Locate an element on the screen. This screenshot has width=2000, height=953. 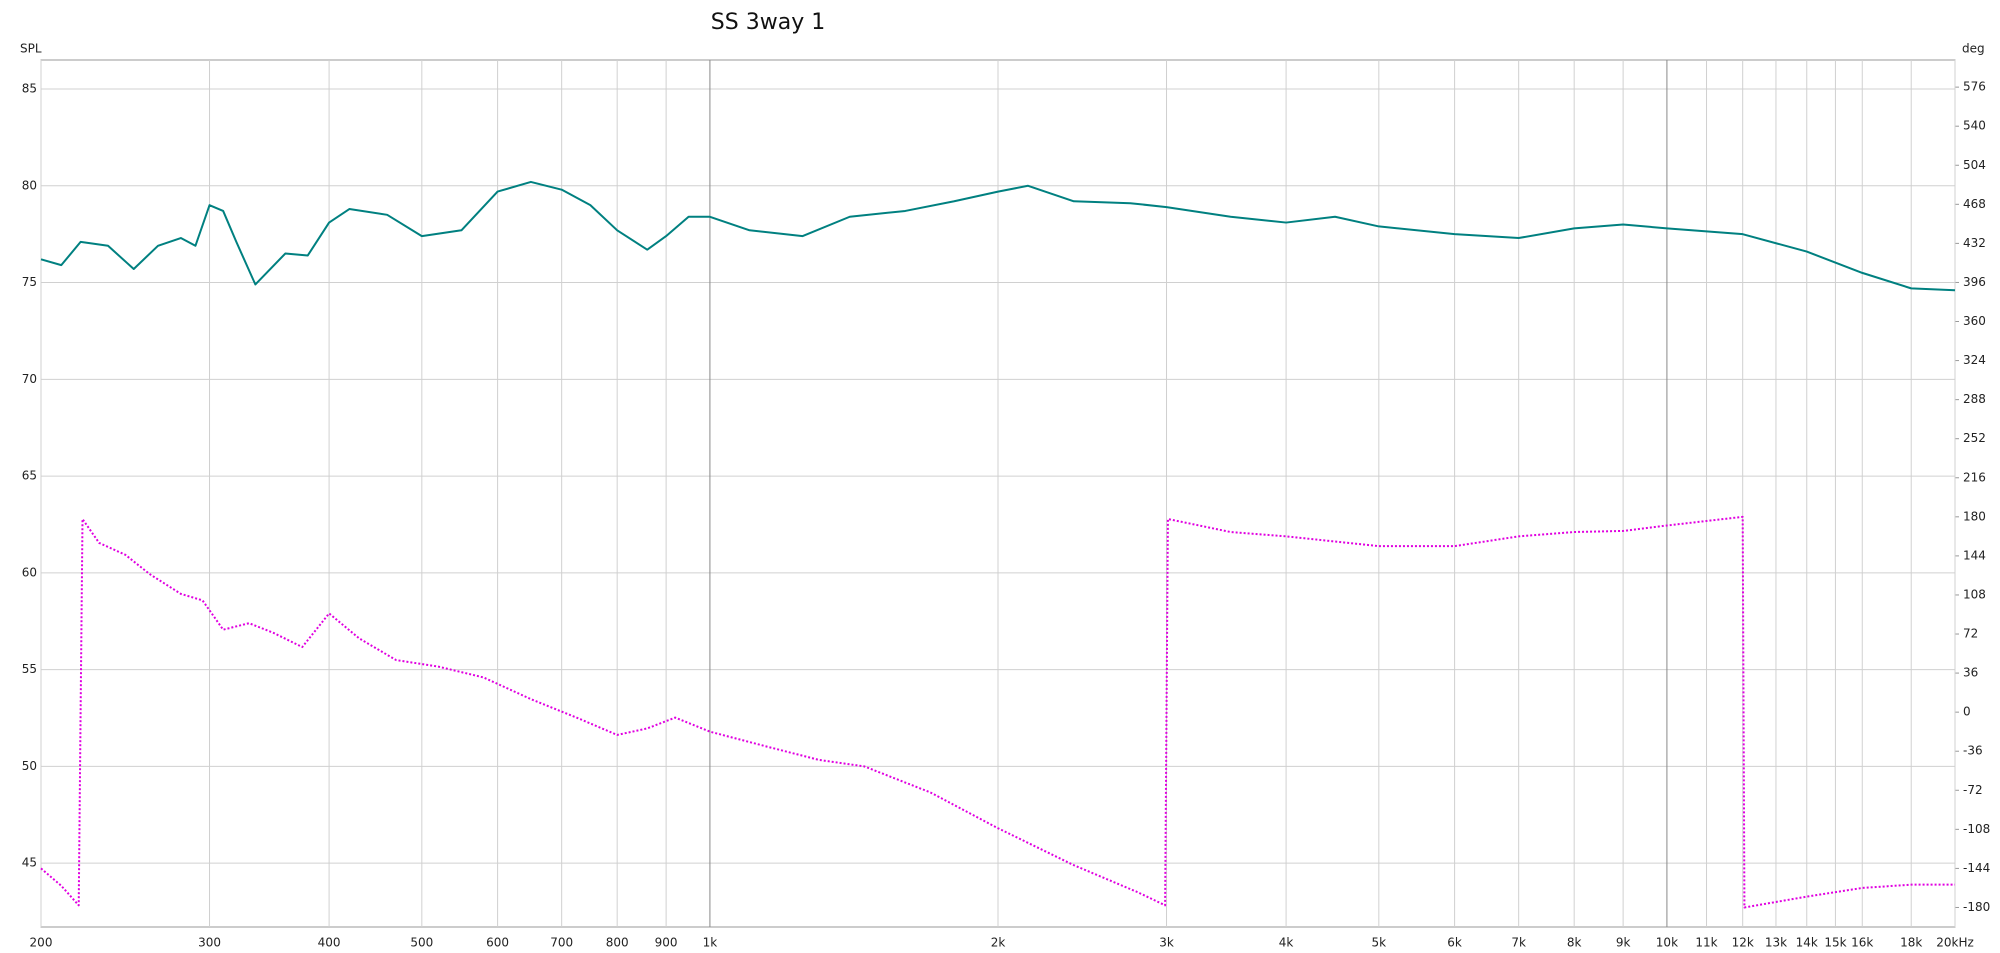
y2-tick-label: 288 is located at coordinates (1974, 399).